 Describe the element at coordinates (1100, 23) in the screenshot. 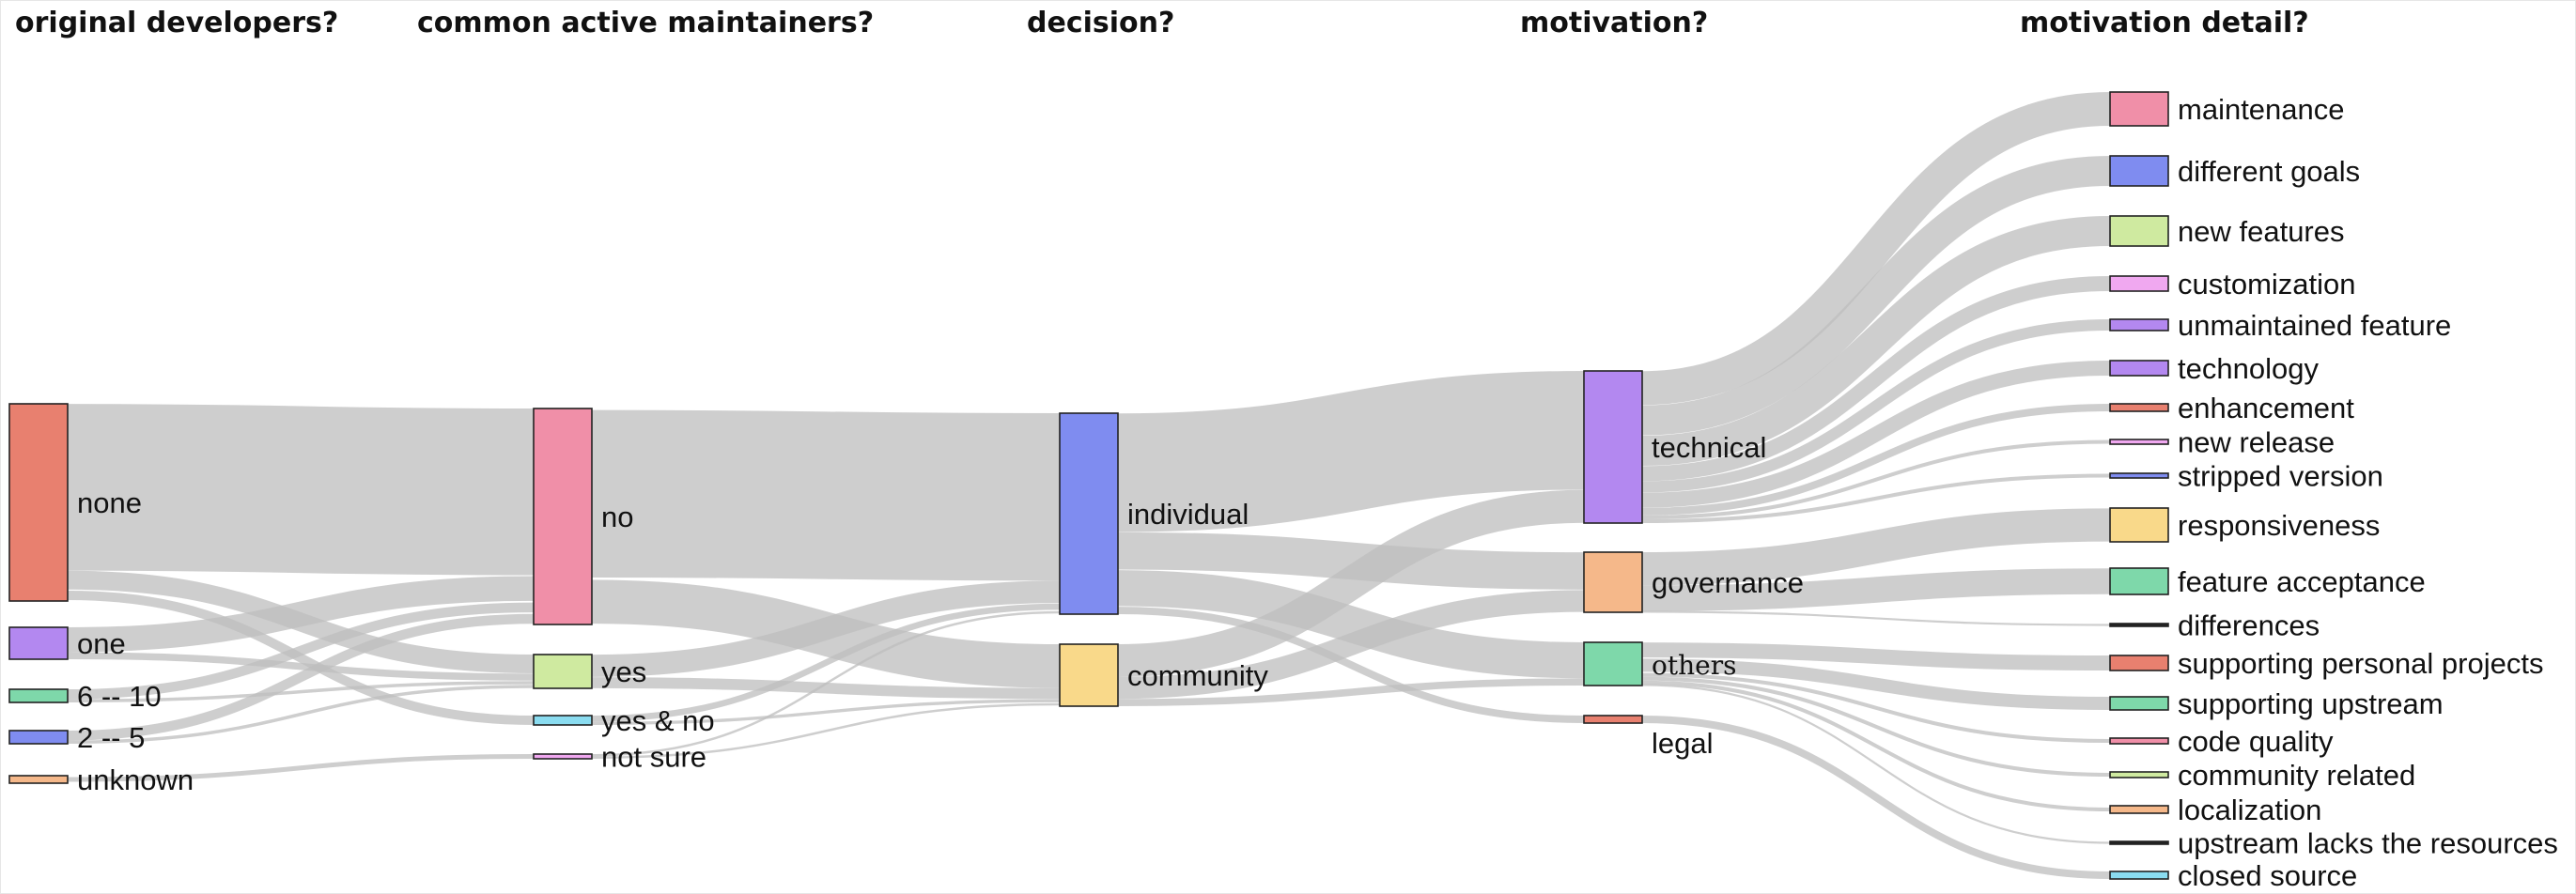

I see `column-title: decision?` at that location.